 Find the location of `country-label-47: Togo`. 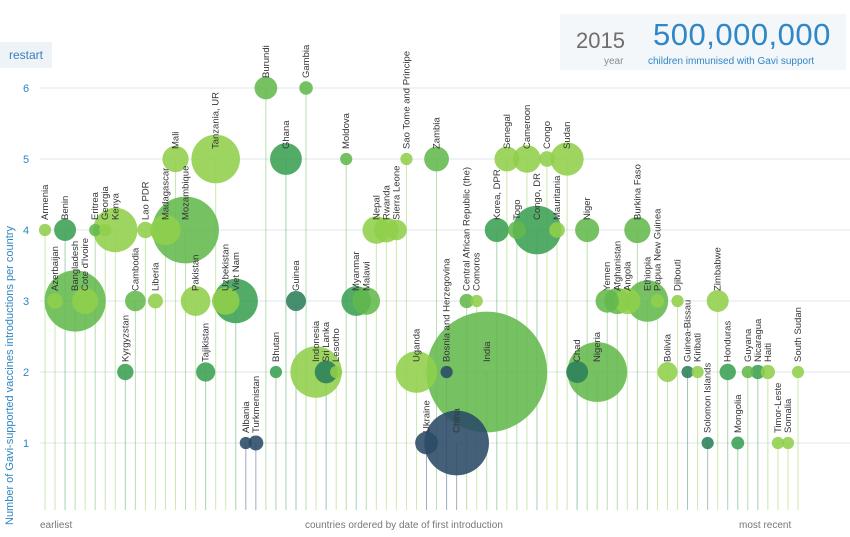

country-label-47: Togo is located at coordinates (517, 209).